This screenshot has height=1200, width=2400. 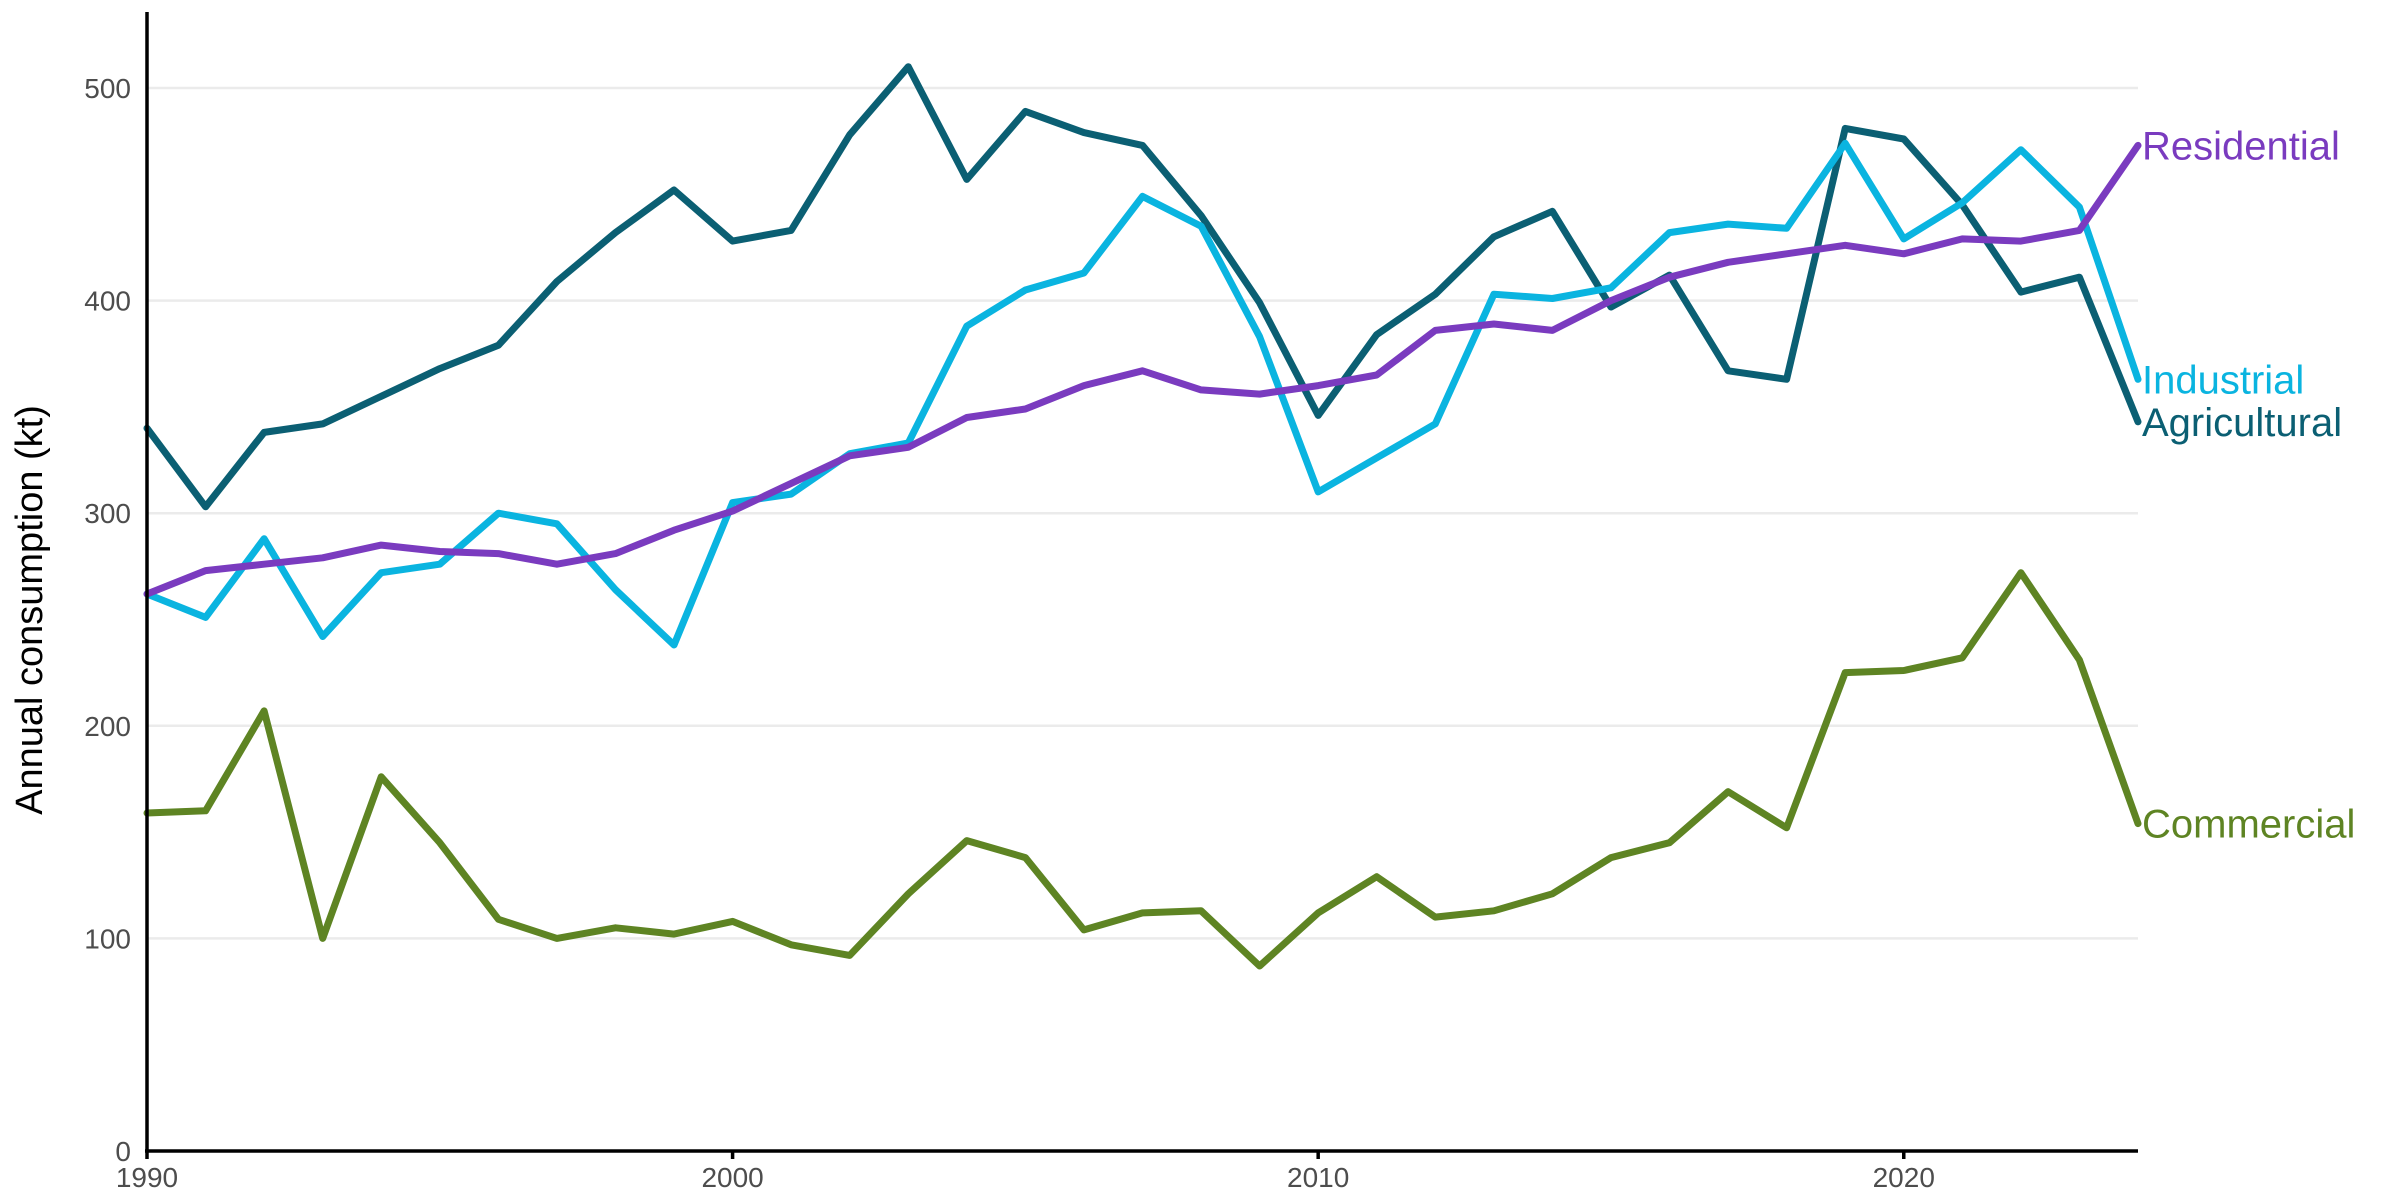 What do you see at coordinates (107, 938) in the screenshot?
I see `y-tick-label: 100` at bounding box center [107, 938].